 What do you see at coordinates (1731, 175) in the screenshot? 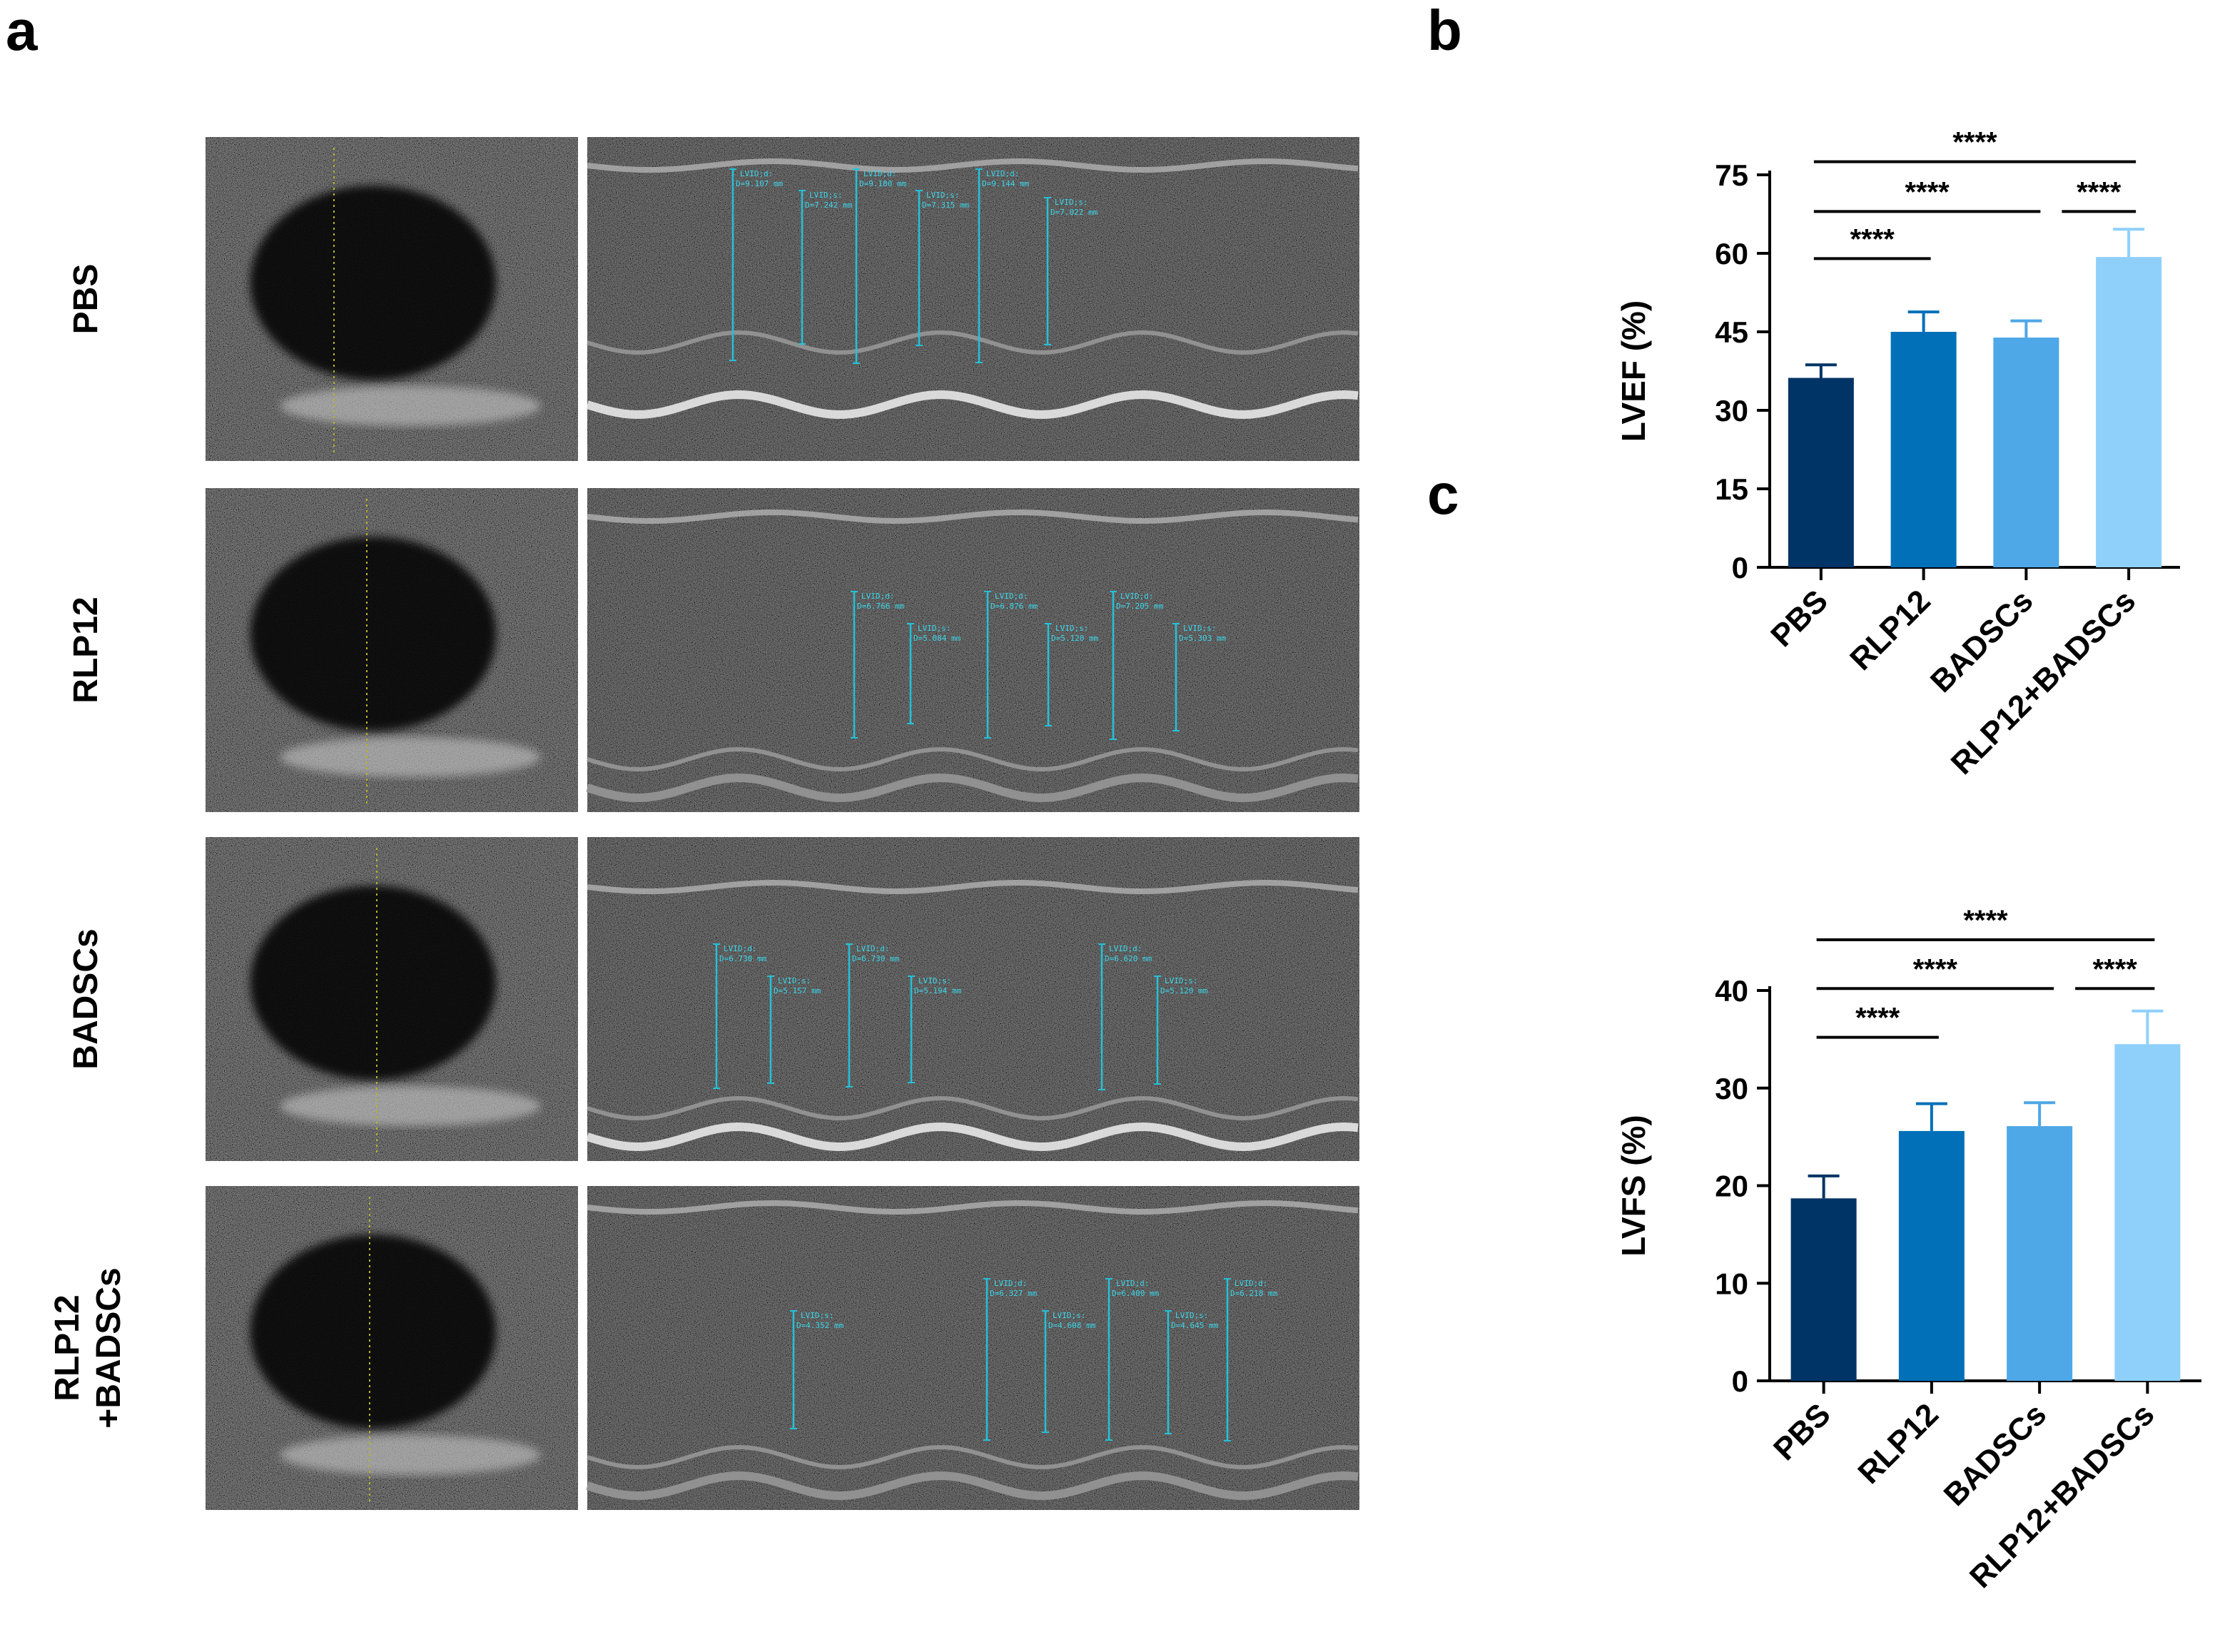
I see `y-tick-label: 75` at bounding box center [1731, 175].